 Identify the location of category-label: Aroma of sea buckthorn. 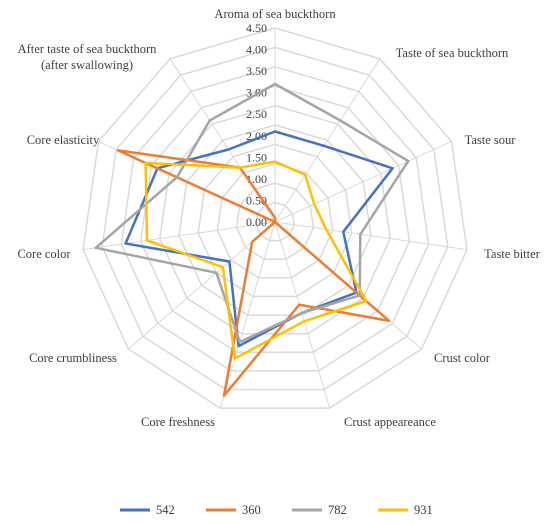
(275, 14).